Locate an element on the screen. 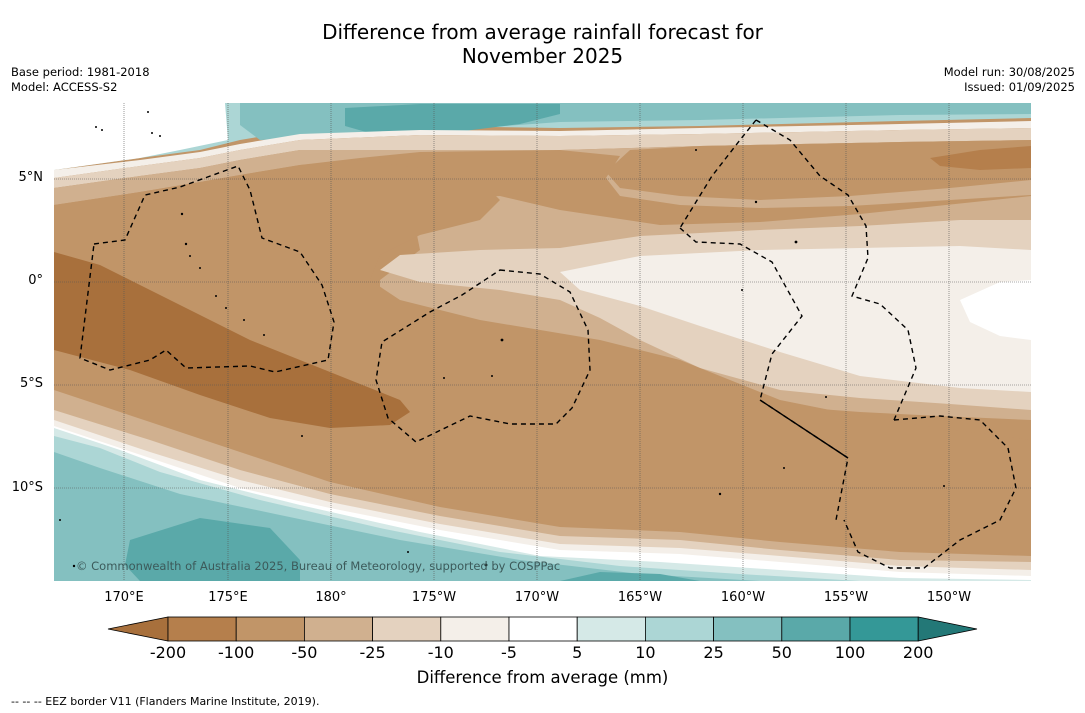 The height and width of the screenshot is (713, 1085). title-line-2: November 2025 is located at coordinates (542, 56).